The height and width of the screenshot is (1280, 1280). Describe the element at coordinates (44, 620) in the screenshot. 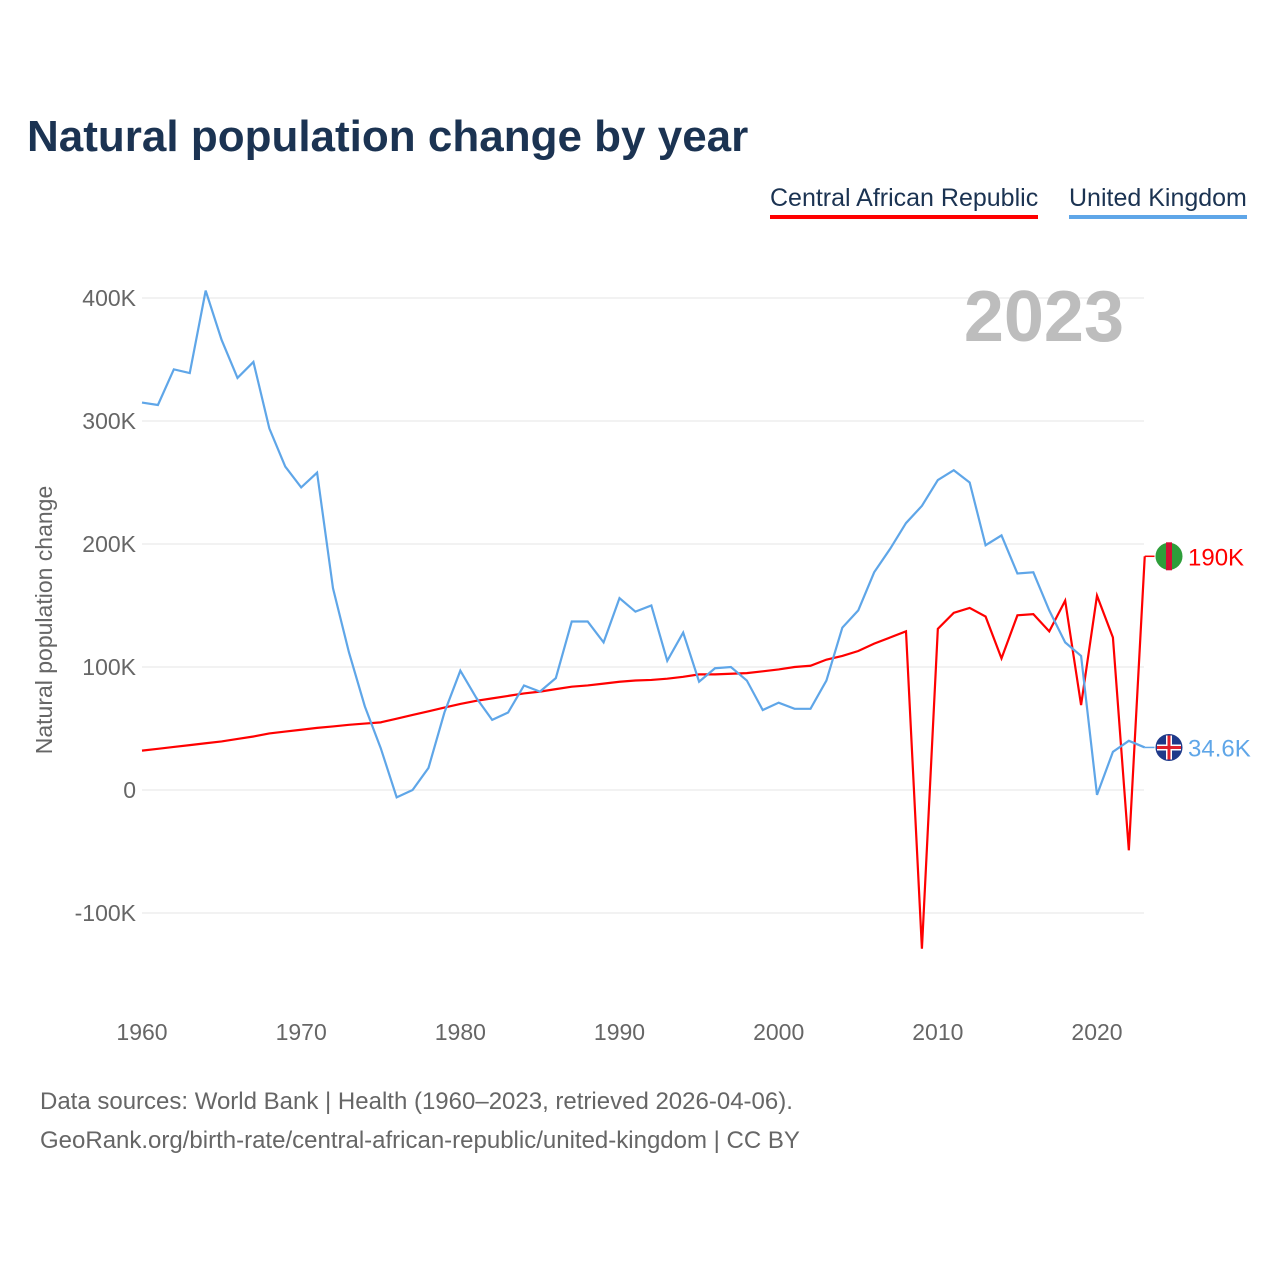

I see `y-axis-label: Natural population change` at that location.